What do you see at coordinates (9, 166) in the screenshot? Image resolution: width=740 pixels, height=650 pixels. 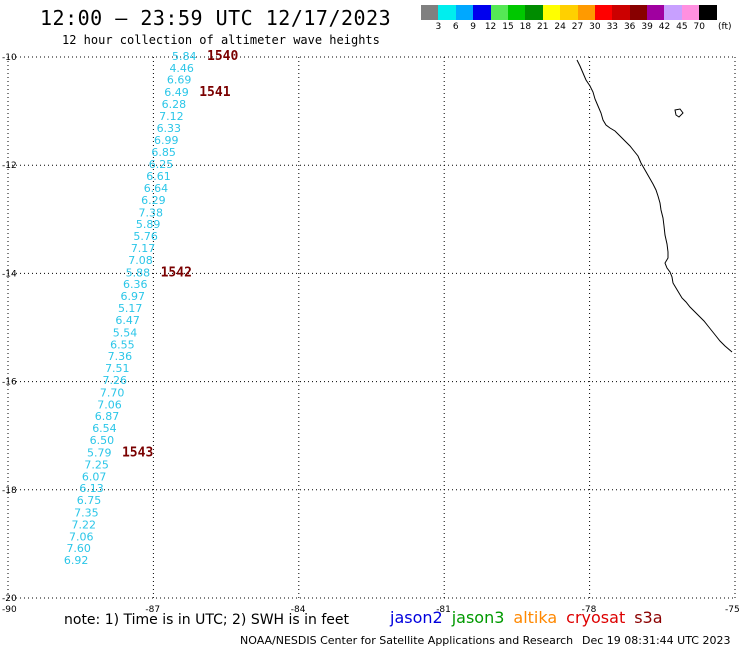 I see `latitude-label: -12` at bounding box center [9, 166].